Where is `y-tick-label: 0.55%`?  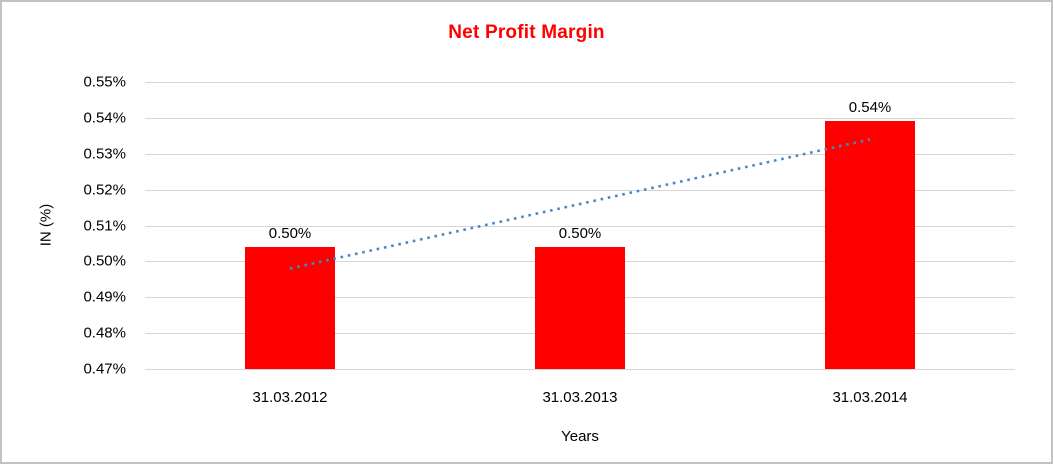
y-tick-label: 0.55% is located at coordinates (104, 82).